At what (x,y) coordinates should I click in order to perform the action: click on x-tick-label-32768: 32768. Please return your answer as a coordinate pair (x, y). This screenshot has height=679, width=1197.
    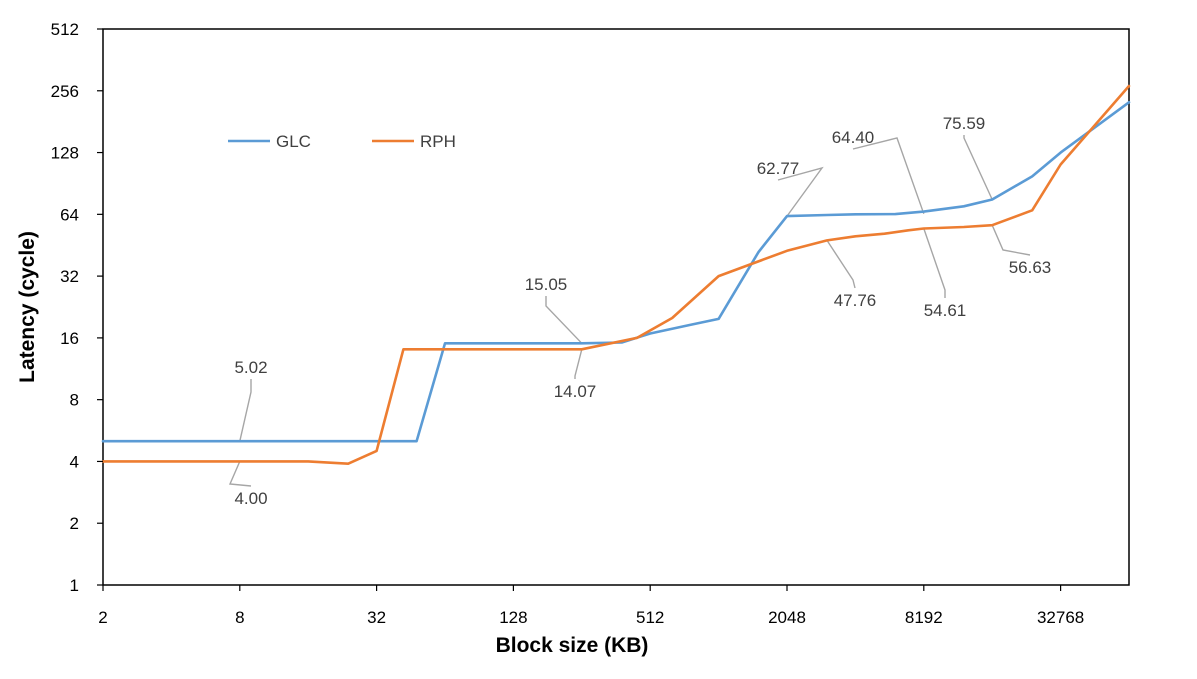
    Looking at the image, I should click on (1060, 617).